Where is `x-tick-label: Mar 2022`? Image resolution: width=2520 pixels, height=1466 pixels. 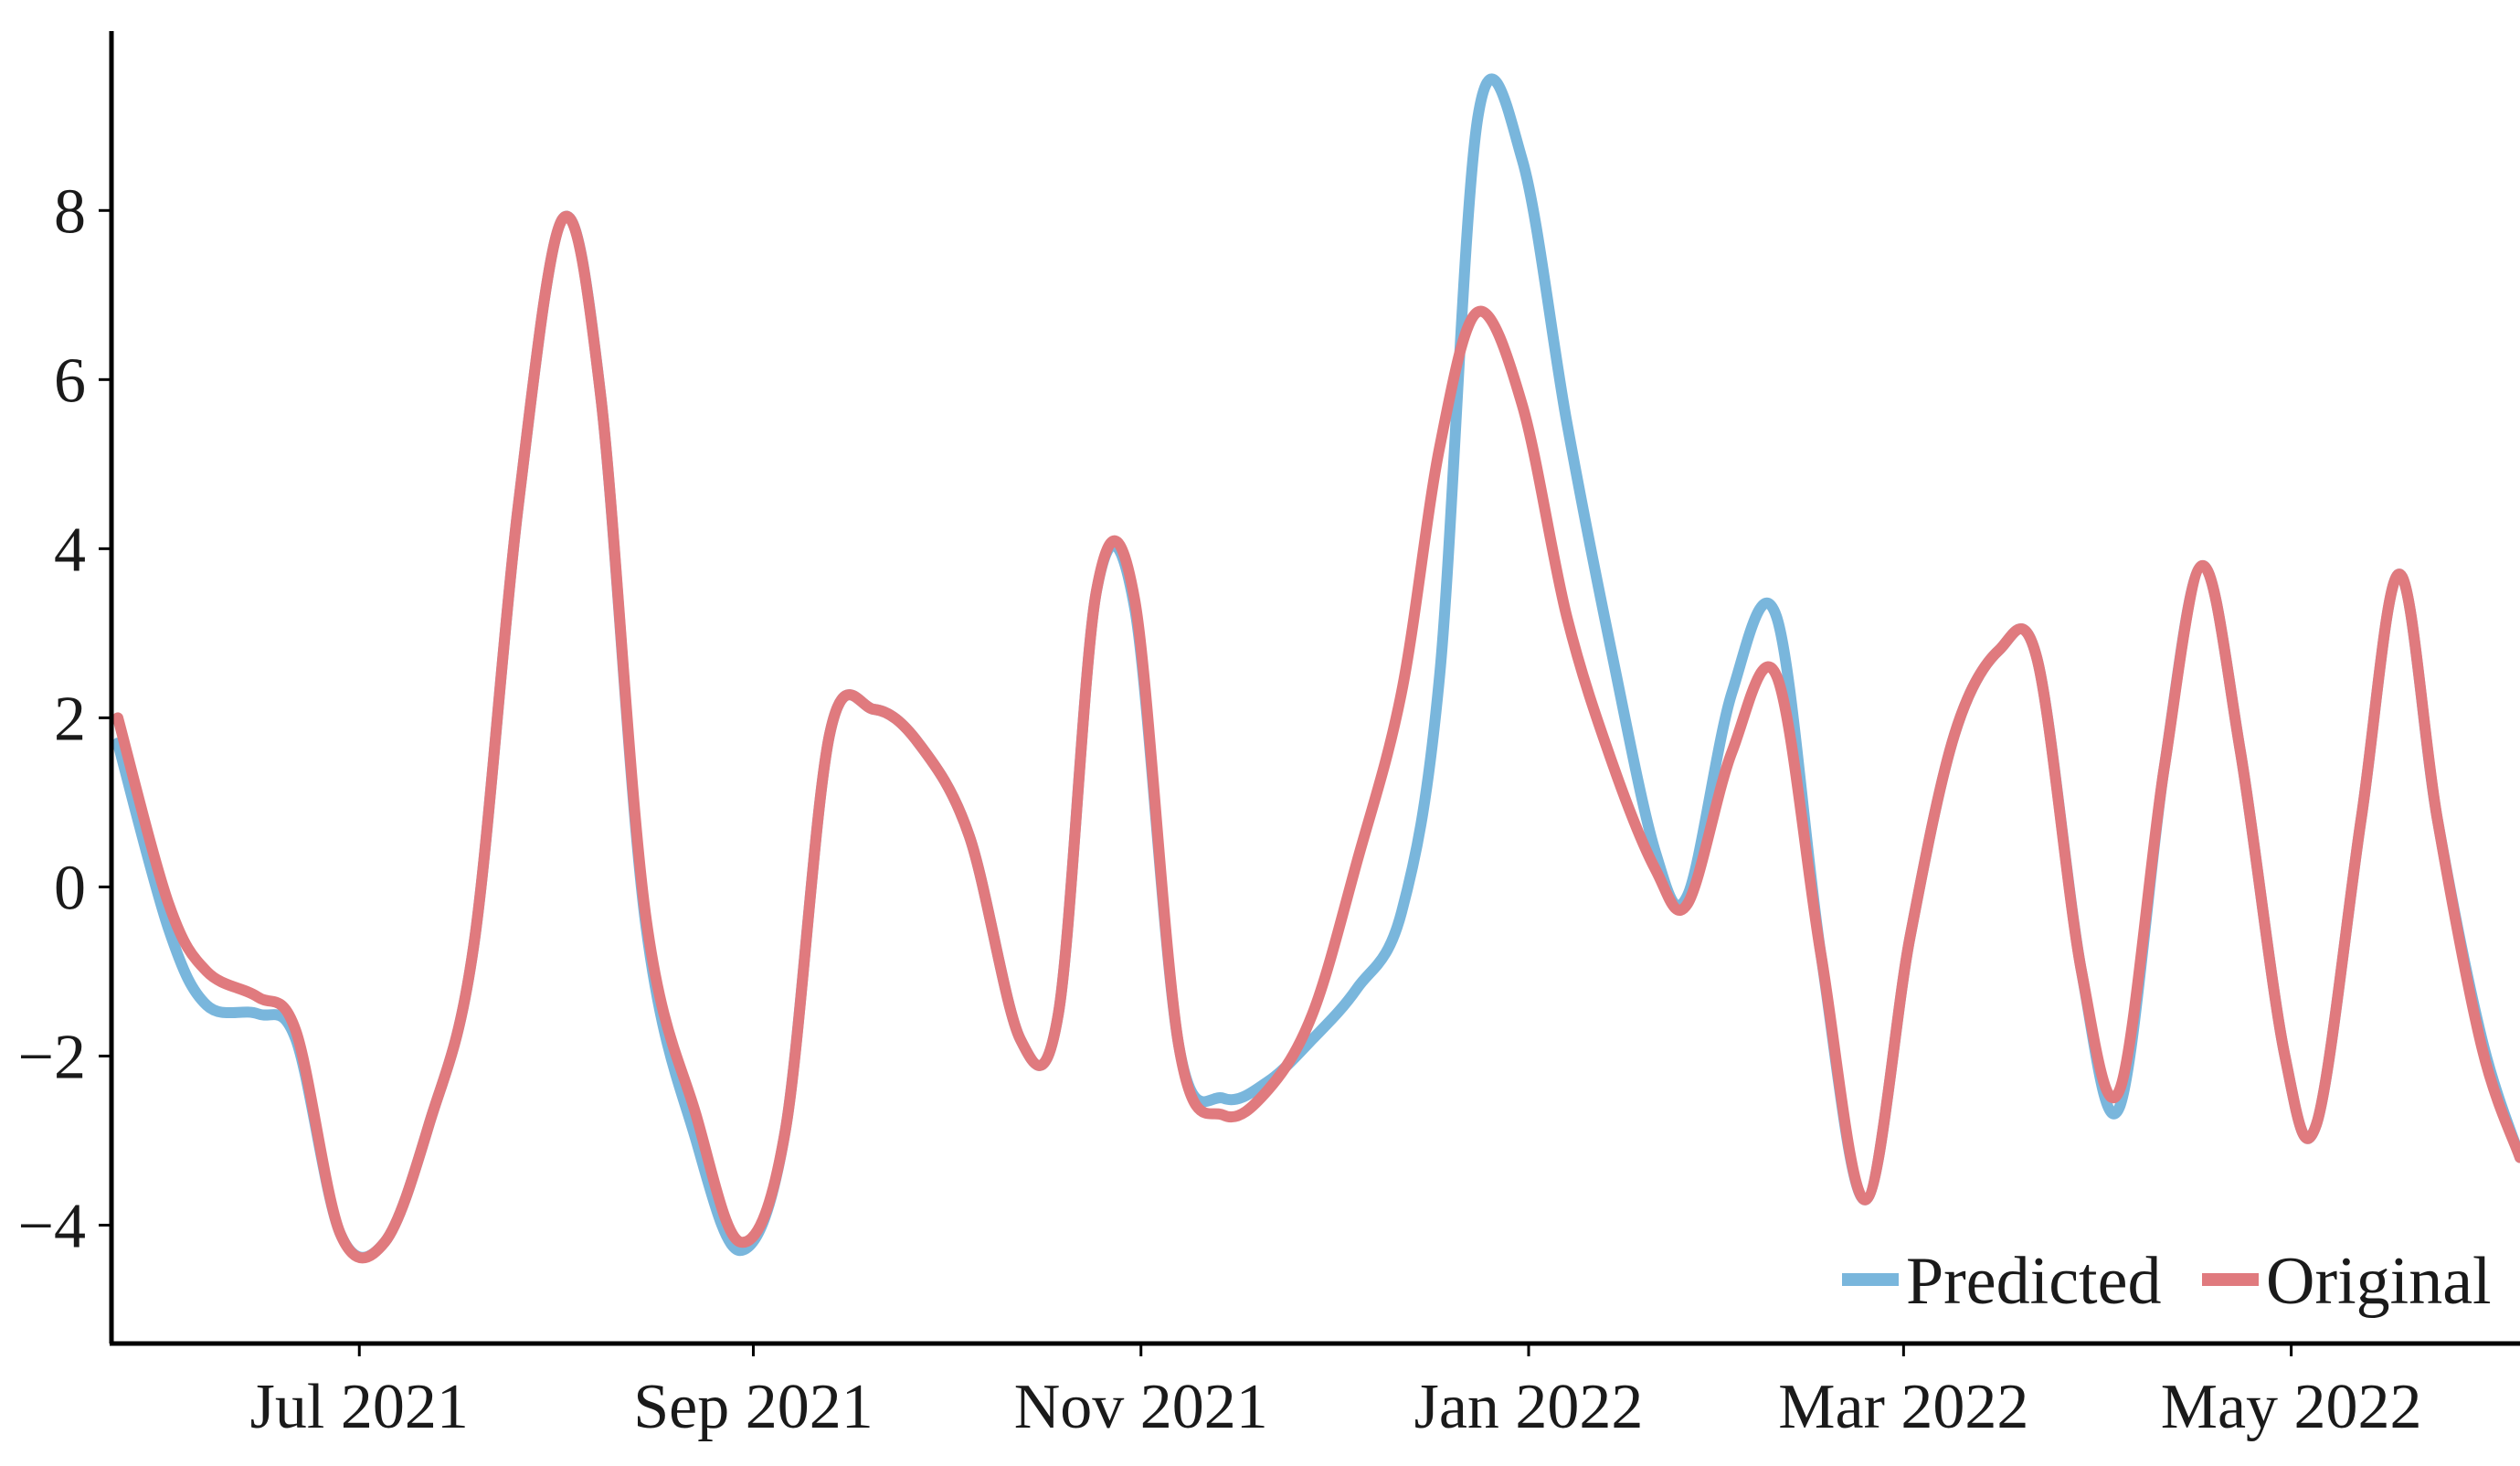 x-tick-label: Mar 2022 is located at coordinates (1903, 1407).